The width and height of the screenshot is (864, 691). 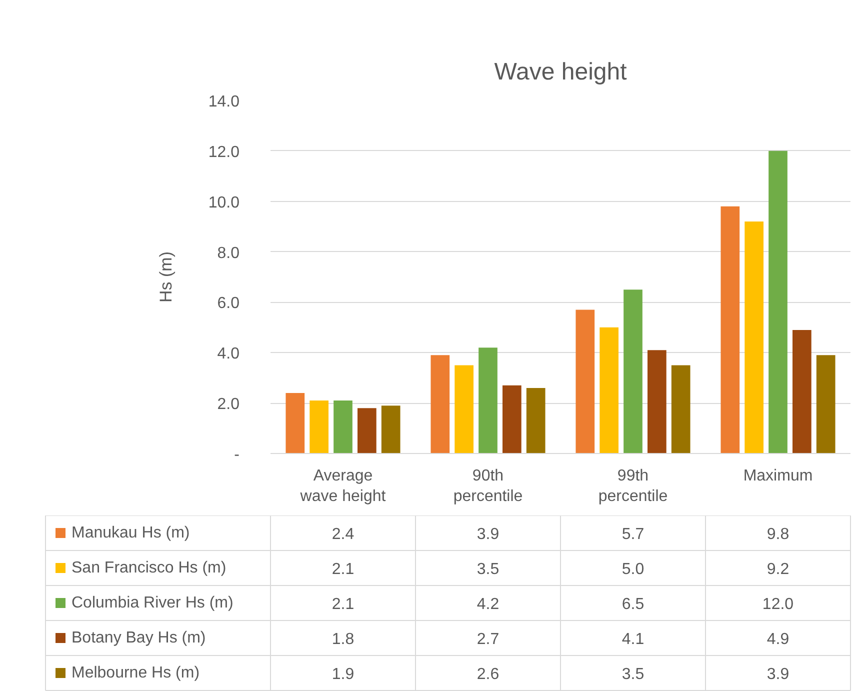 I want to click on y-tick-label: 4.0, so click(x=228, y=354).